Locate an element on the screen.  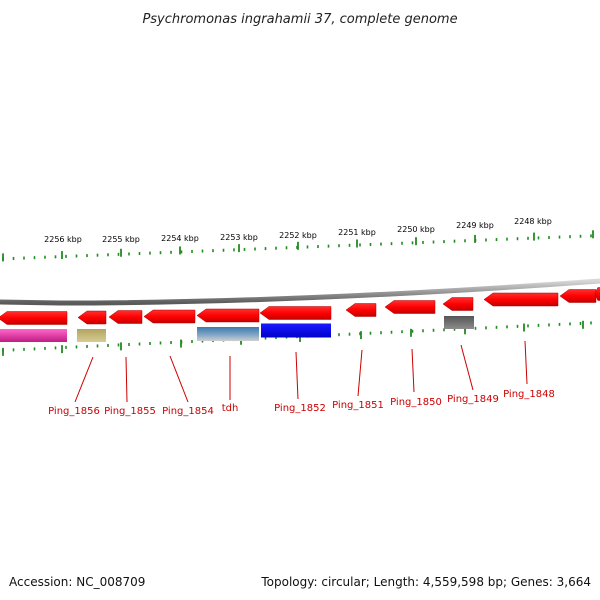
accession-text: Accession: NC_008709 is located at coordinates (77, 582).